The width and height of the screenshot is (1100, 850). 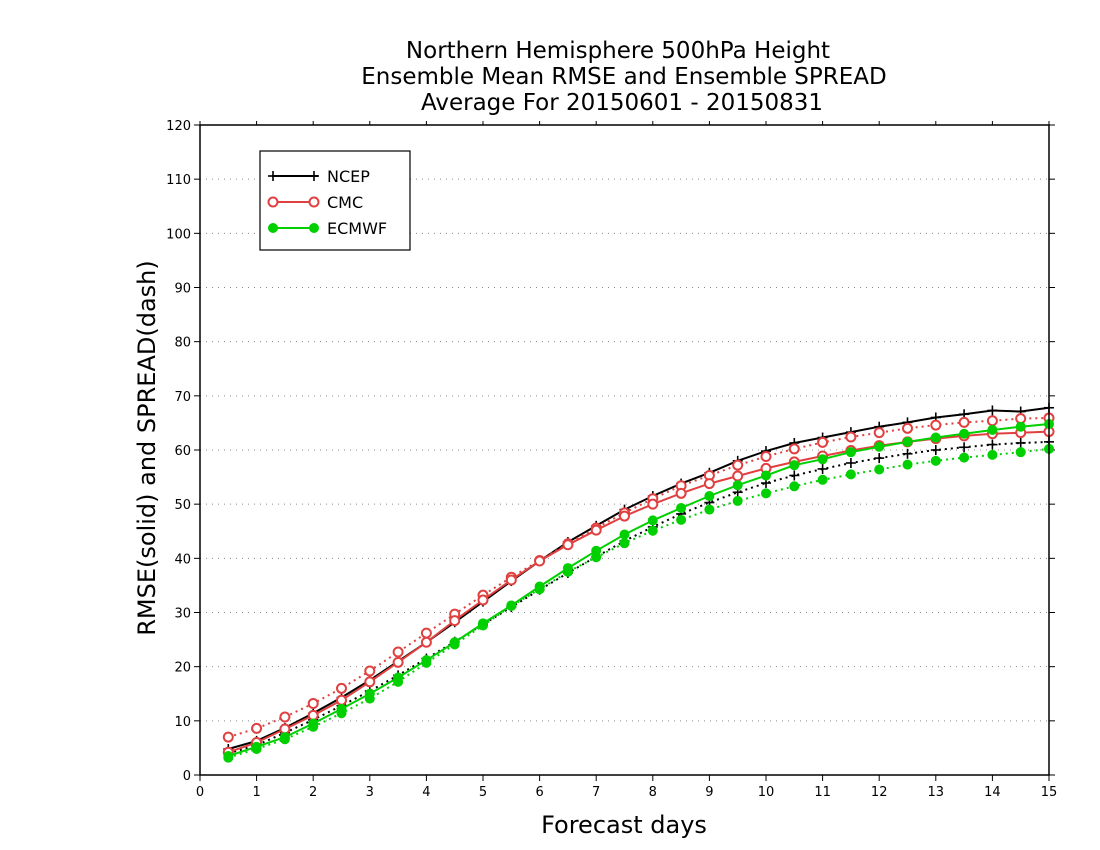 I want to click on y-tick-label-70: 70, so click(x=182, y=397).